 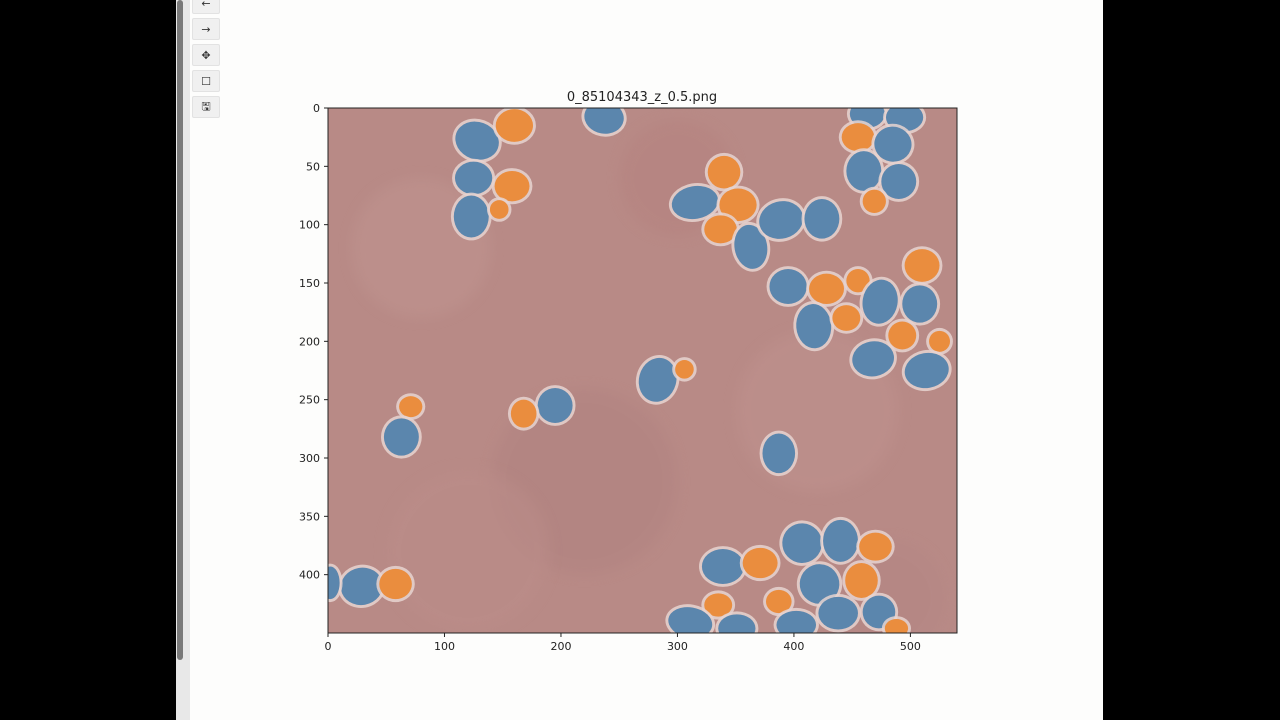 I want to click on forward-button: →, so click(x=206, y=29).